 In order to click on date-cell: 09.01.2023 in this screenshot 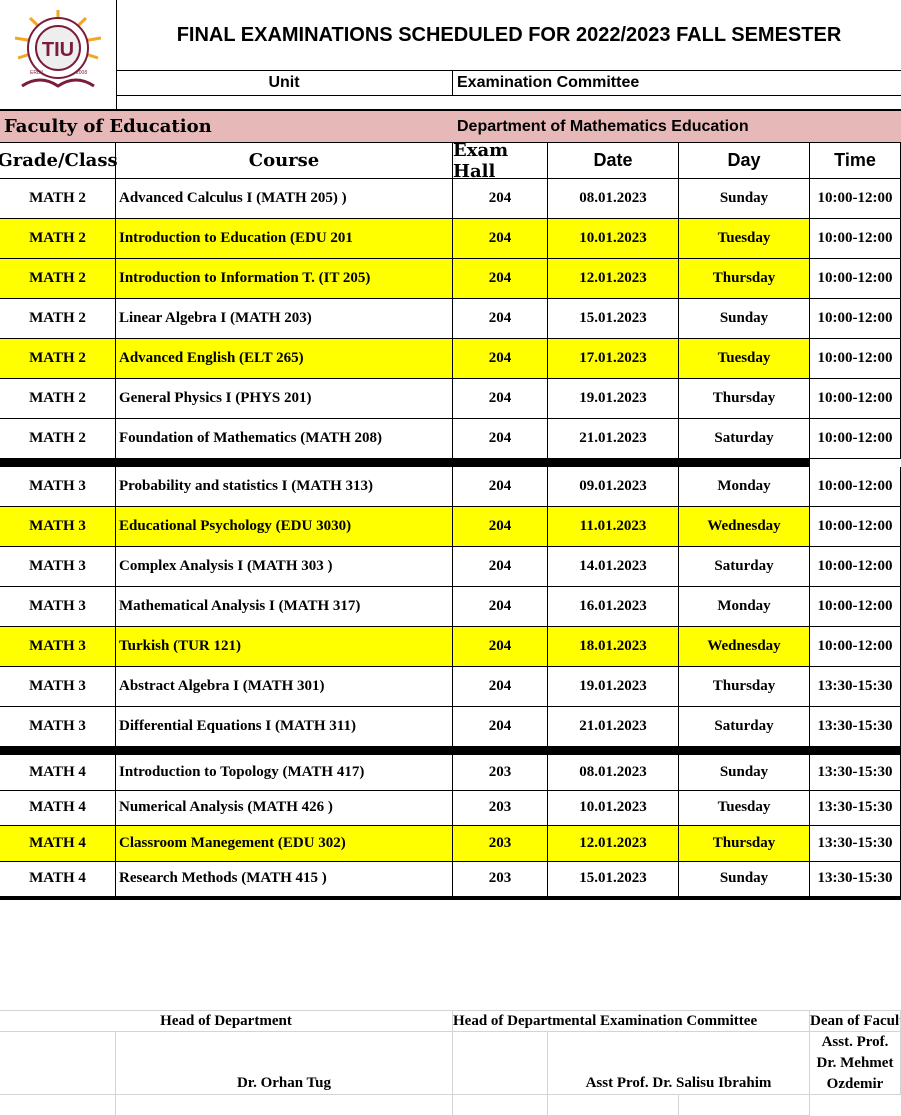, I will do `click(613, 487)`.